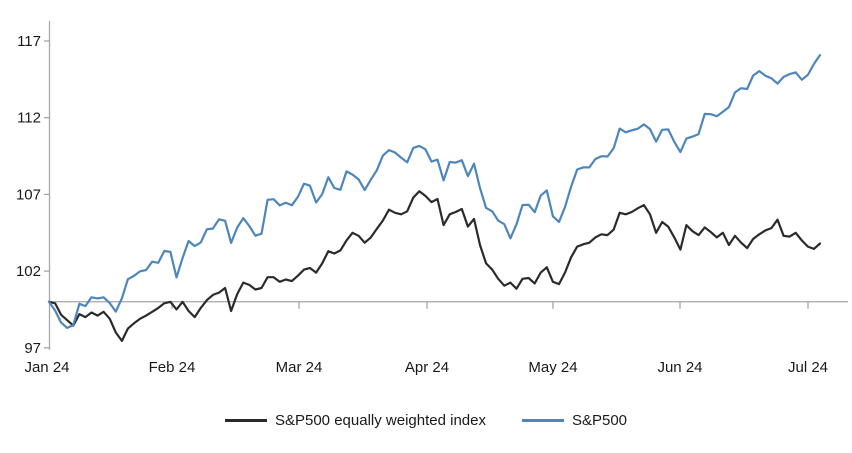  What do you see at coordinates (28, 271) in the screenshot?
I see `y-tick-label: 102` at bounding box center [28, 271].